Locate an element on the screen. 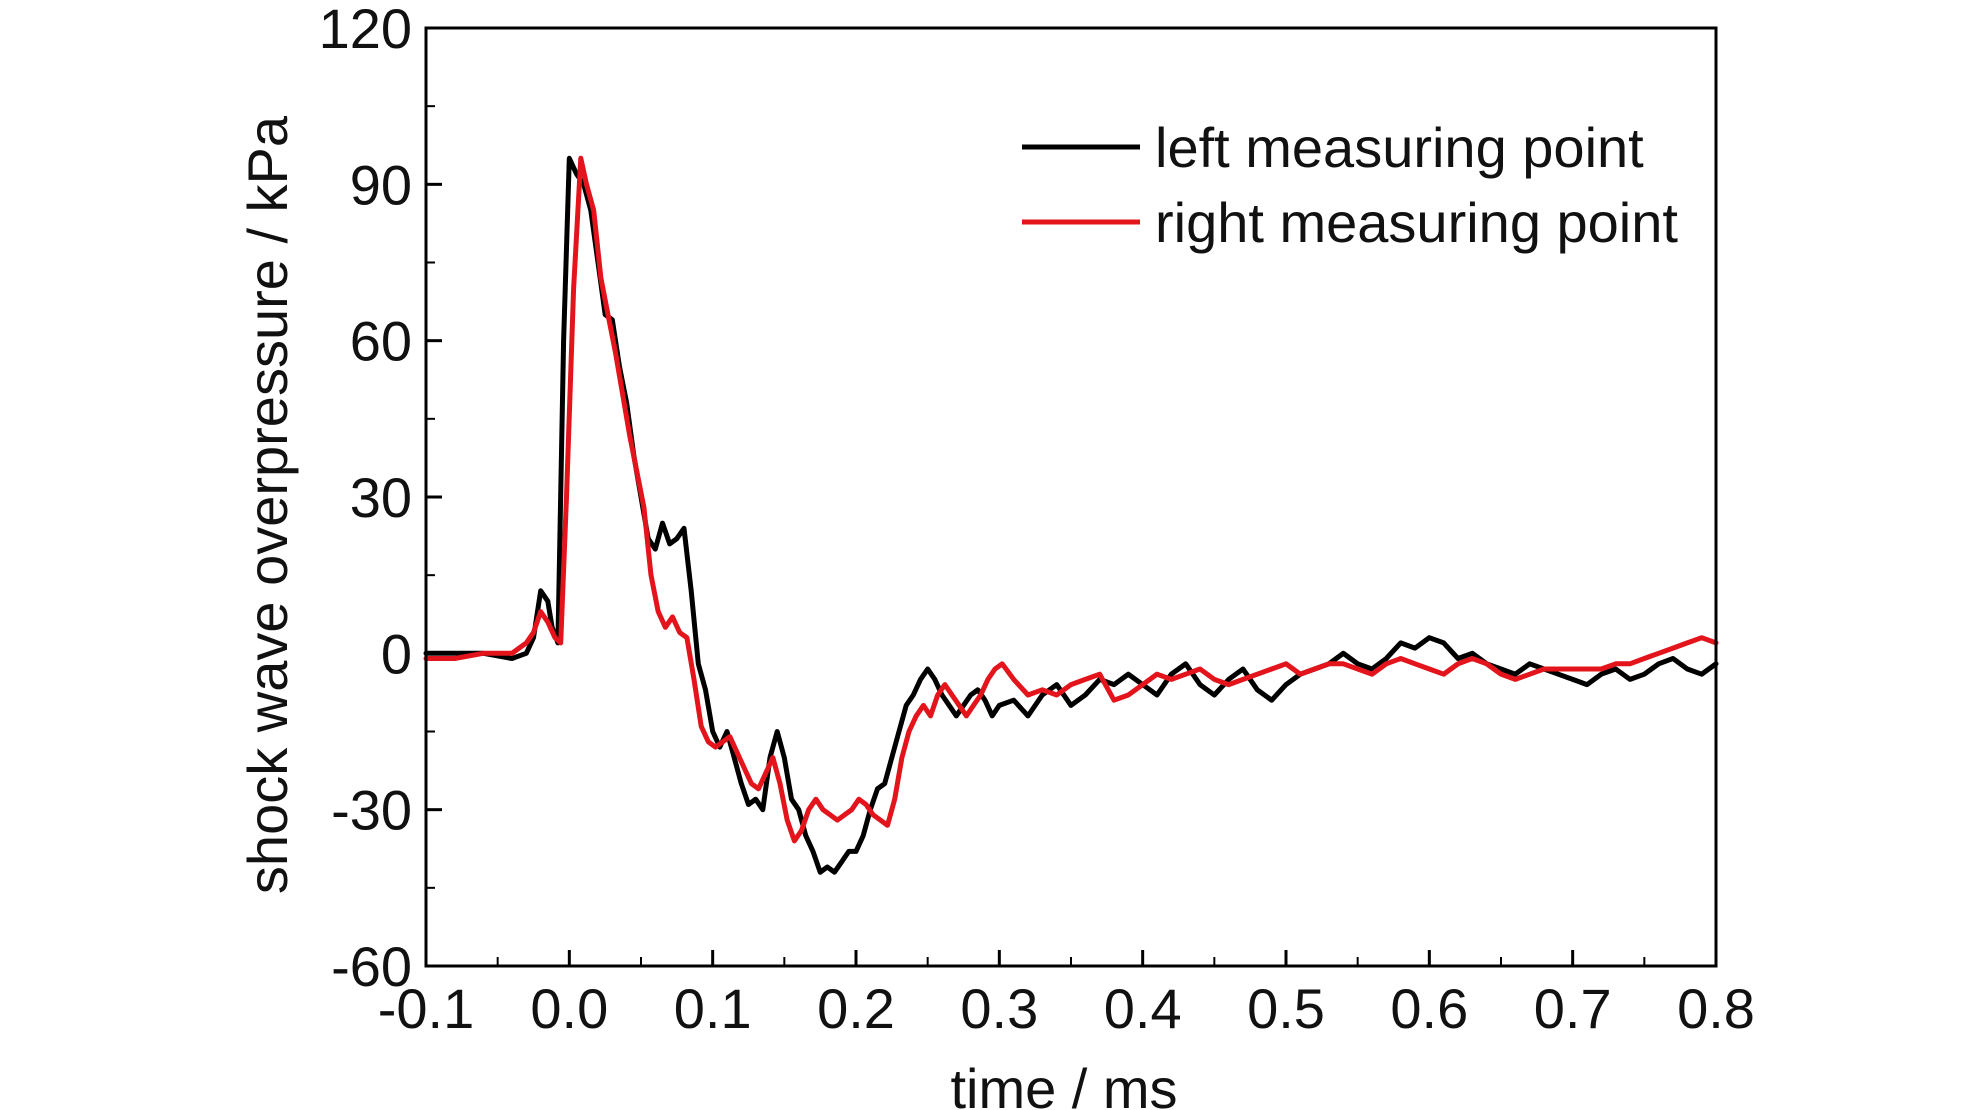 This screenshot has height=1110, width=1984. x-tick-label: 0.5 is located at coordinates (1286, 1008).